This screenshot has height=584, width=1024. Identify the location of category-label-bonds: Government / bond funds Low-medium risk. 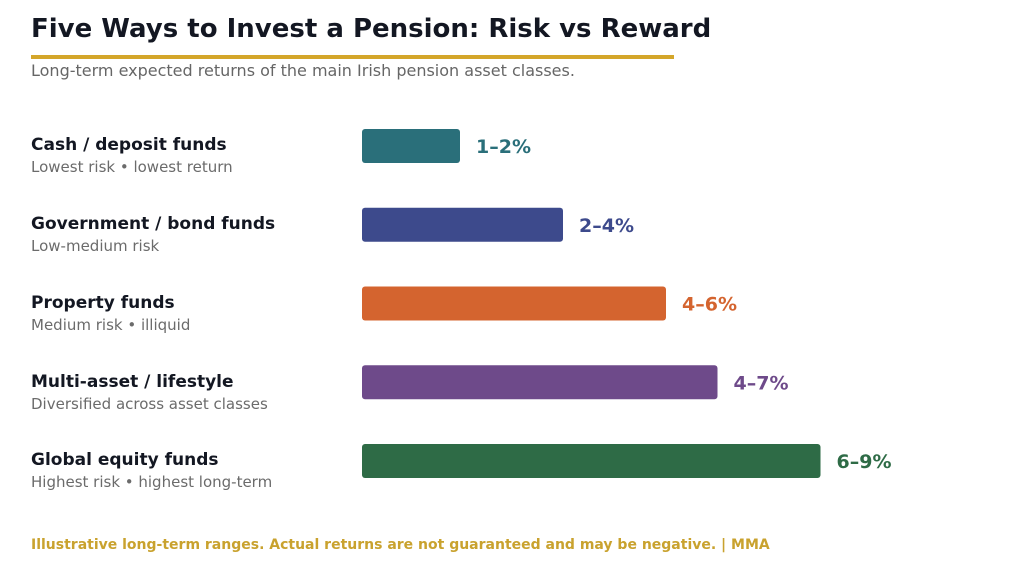
(153, 235).